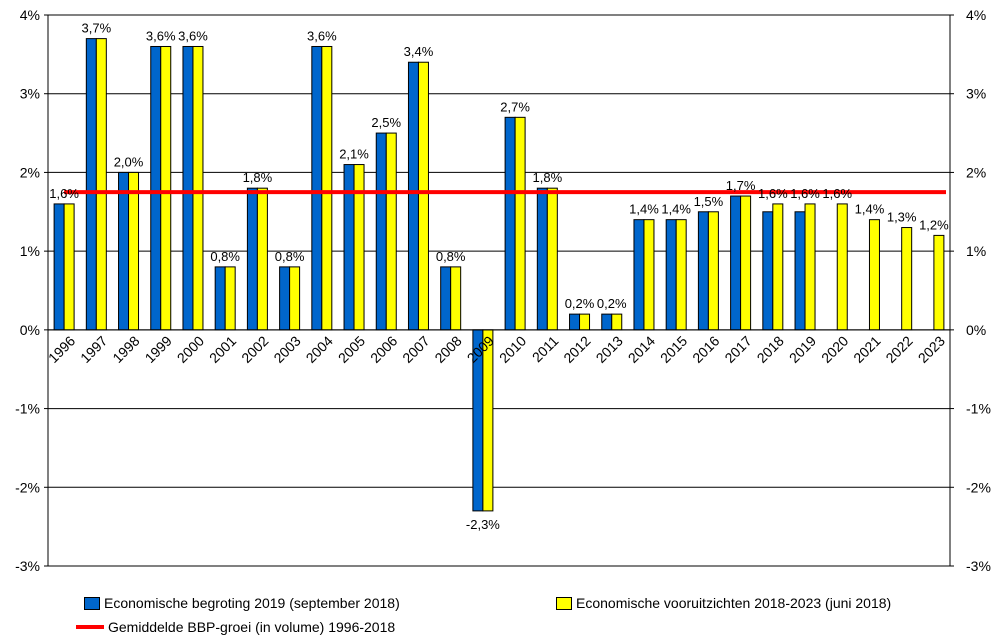 The height and width of the screenshot is (641, 1002). Describe the element at coordinates (741, 185) in the screenshot. I see `data-label: 1,7%` at that location.